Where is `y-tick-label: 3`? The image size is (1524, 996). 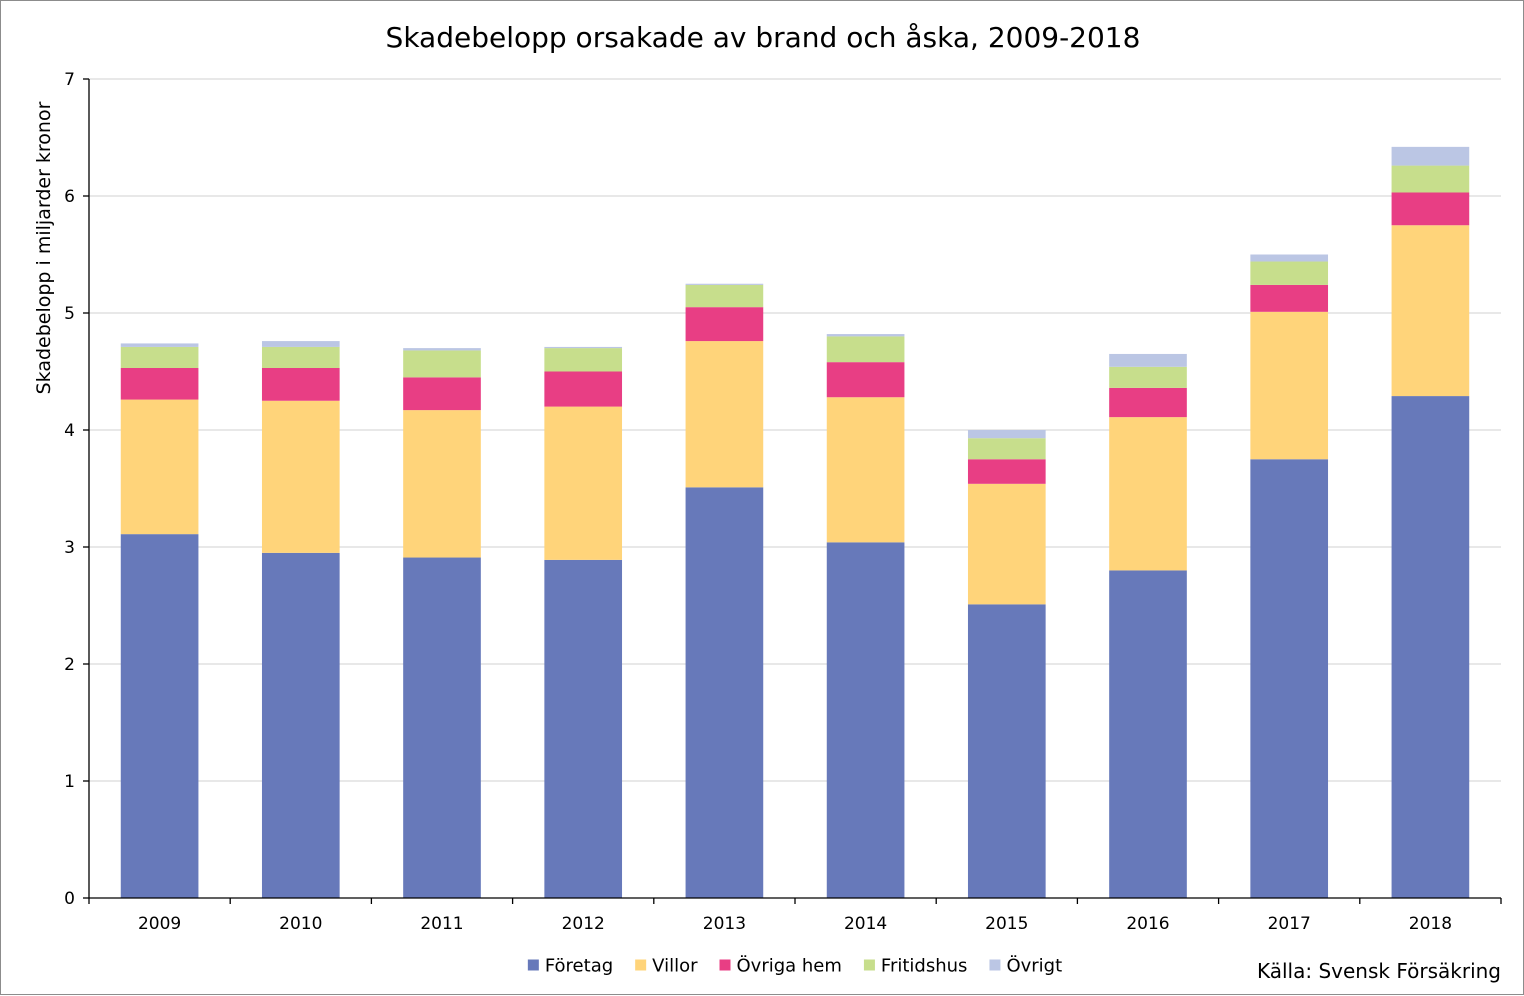 y-tick-label: 3 is located at coordinates (69, 548).